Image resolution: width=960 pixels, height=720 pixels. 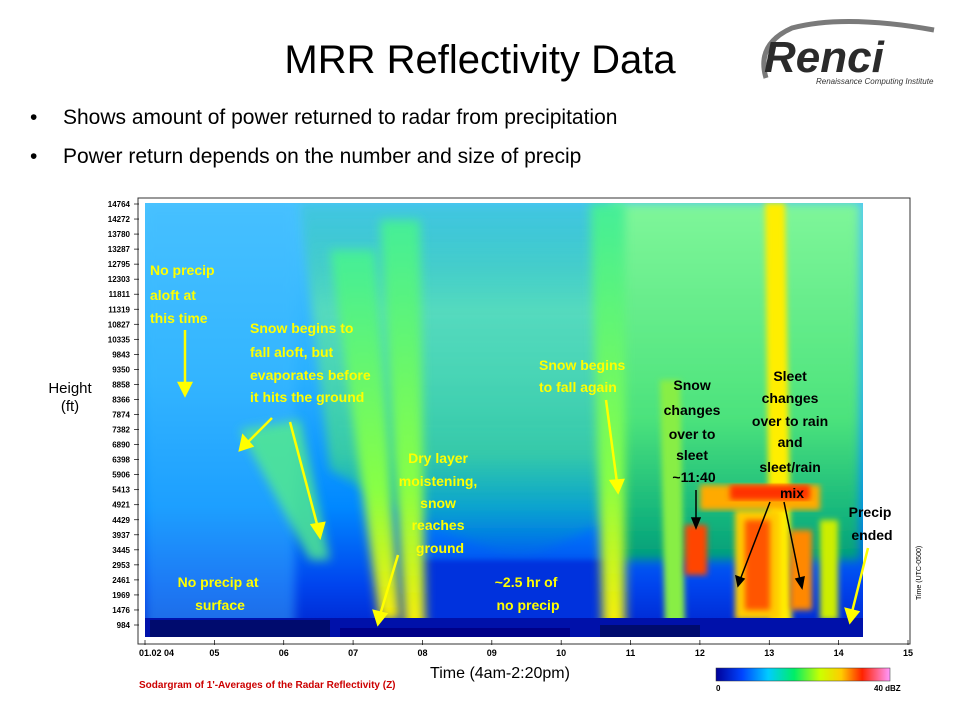 What do you see at coordinates (70, 406) in the screenshot?
I see `y-axis-label-unit: (ft)` at bounding box center [70, 406].